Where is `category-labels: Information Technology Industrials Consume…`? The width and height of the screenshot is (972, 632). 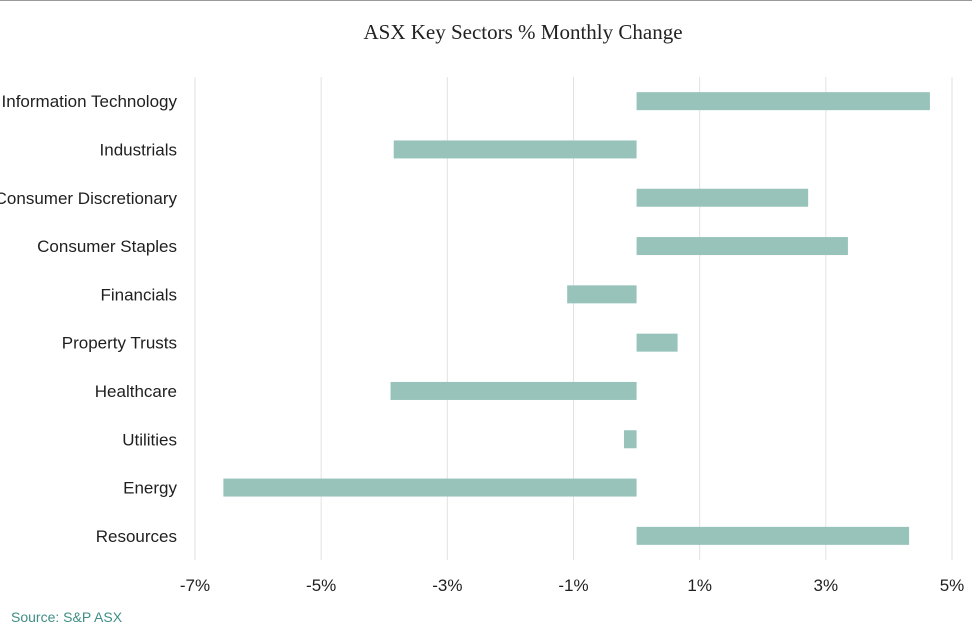 category-labels: Information Technology Industrials Consume… is located at coordinates (88, 319).